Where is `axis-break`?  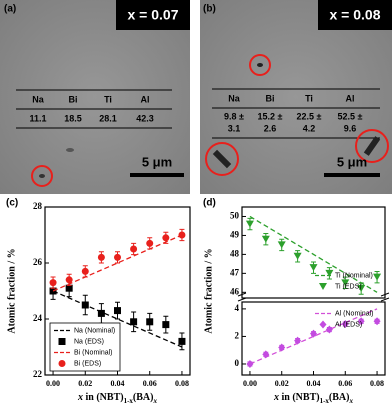
axis-break is located at coordinates (313, 297).